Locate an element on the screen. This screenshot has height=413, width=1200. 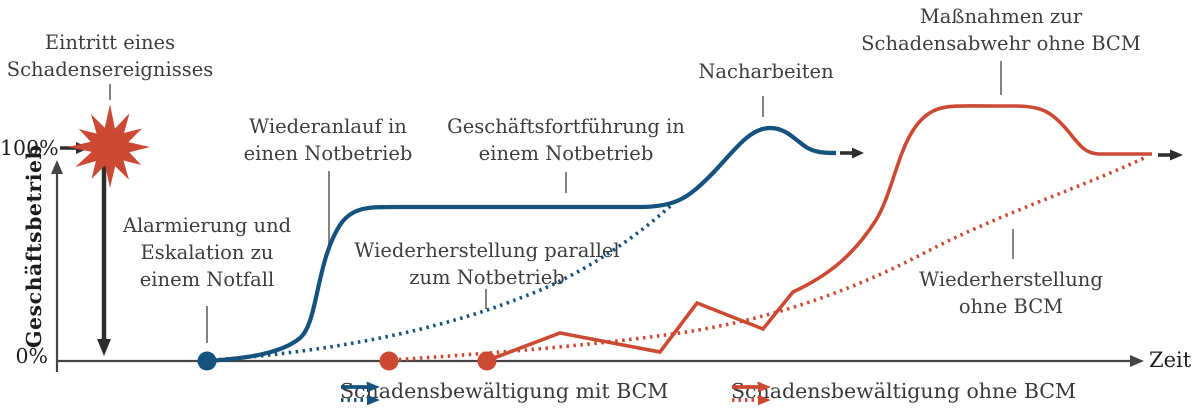
legend-without-bcm: Schadensbewältigung ohne BCM is located at coordinates (903, 392).